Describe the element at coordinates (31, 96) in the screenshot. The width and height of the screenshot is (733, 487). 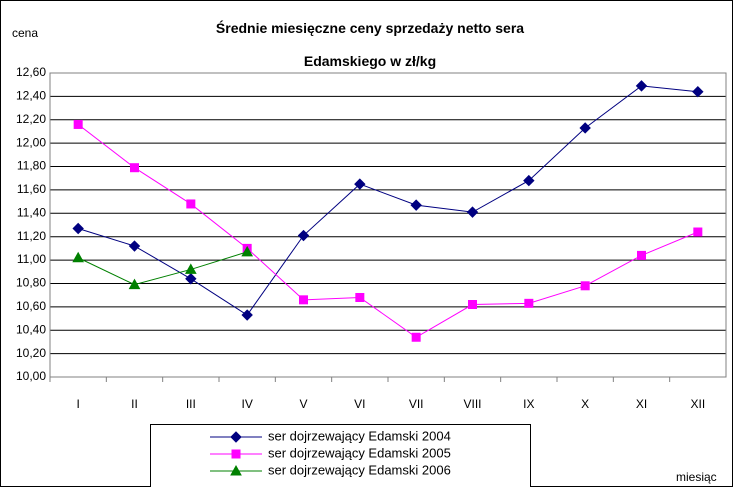
I see `y-tick-label: 12,40` at that location.